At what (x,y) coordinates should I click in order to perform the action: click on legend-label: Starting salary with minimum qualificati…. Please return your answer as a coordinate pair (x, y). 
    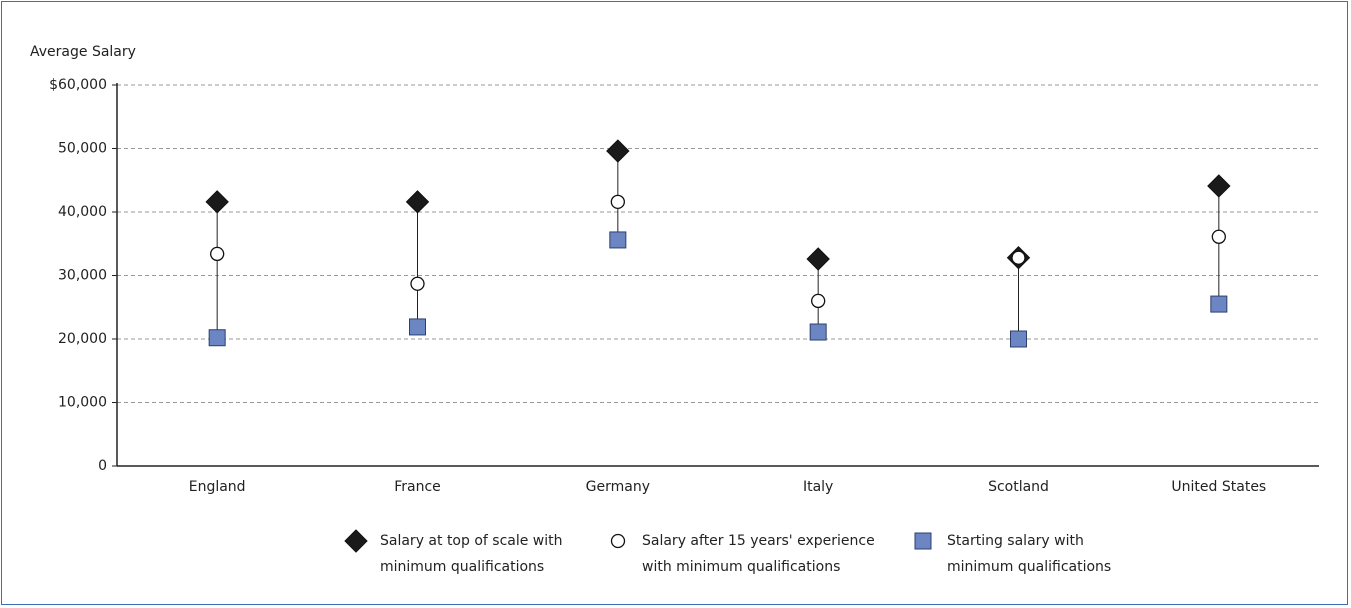
    Looking at the image, I should click on (1029, 554).